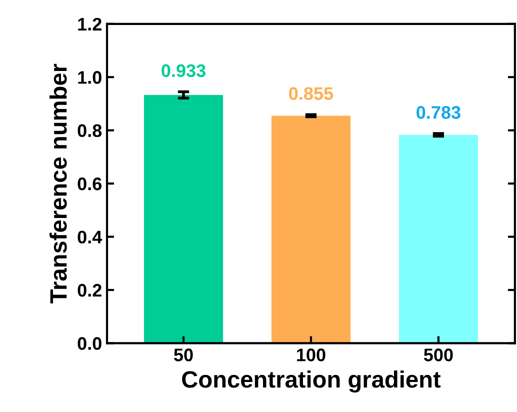  What do you see at coordinates (184, 71) in the screenshot?
I see `data-label: 0.933` at bounding box center [184, 71].